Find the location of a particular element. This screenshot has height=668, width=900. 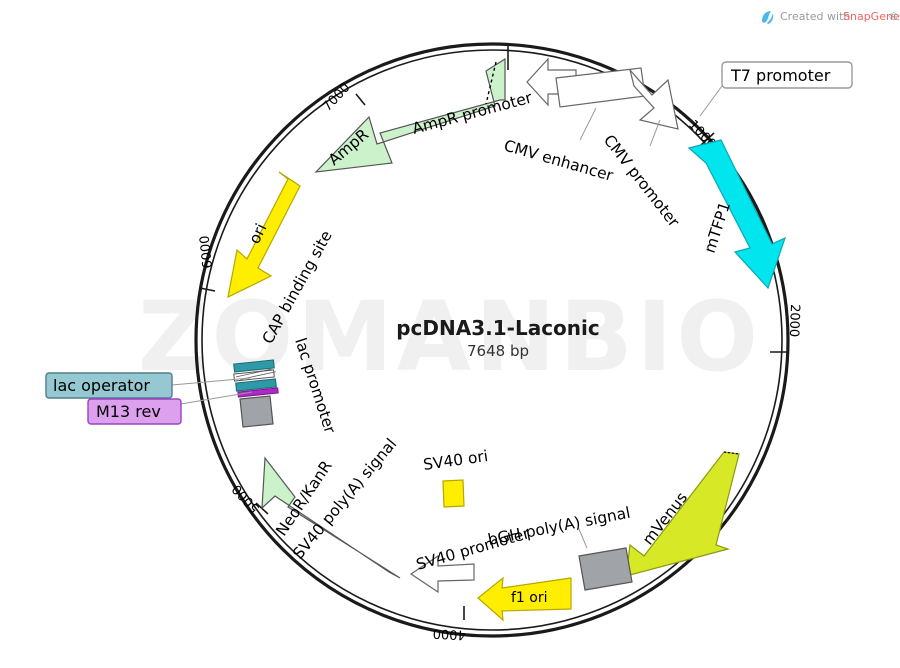

snapgene-brand-name: SnapGene is located at coordinates (871, 16).